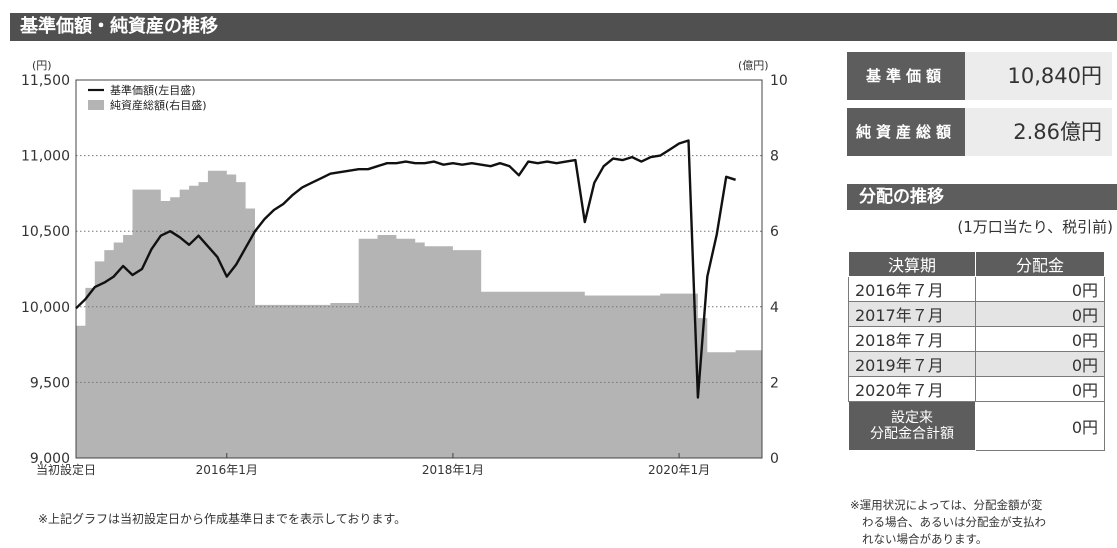 The image size is (1117, 548). I want to click on aum-value: 2.86億円, so click(1038, 132).